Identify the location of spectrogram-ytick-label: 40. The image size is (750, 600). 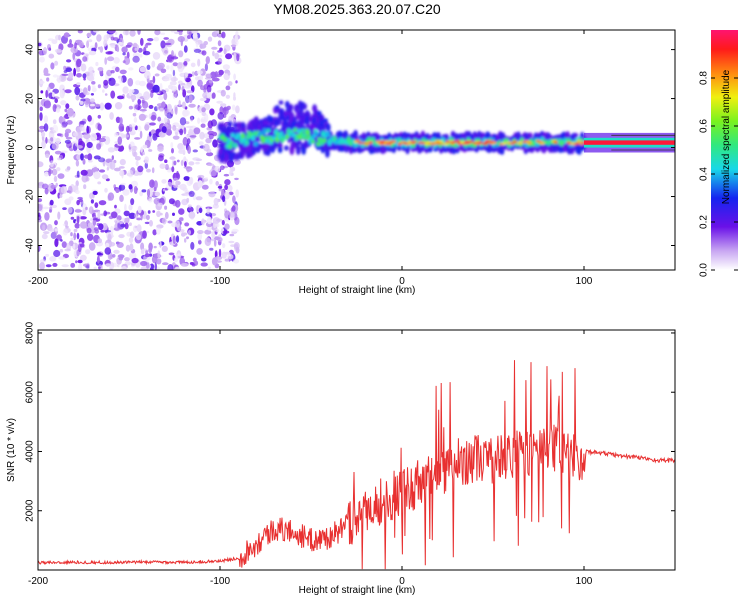
(30, 50).